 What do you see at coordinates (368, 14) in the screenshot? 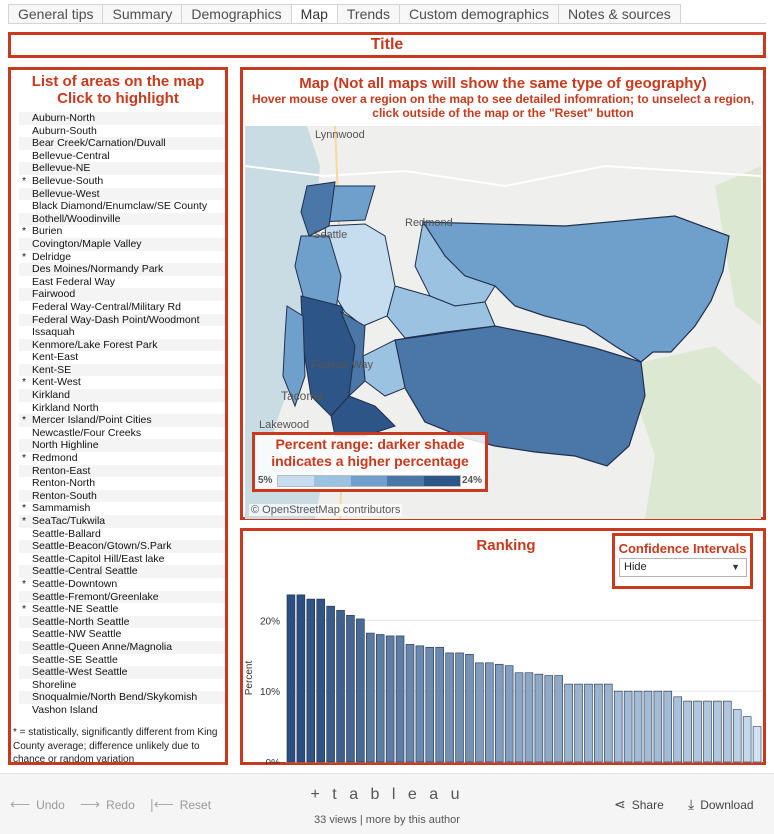
I see `tab-trends: Trends` at bounding box center [368, 14].